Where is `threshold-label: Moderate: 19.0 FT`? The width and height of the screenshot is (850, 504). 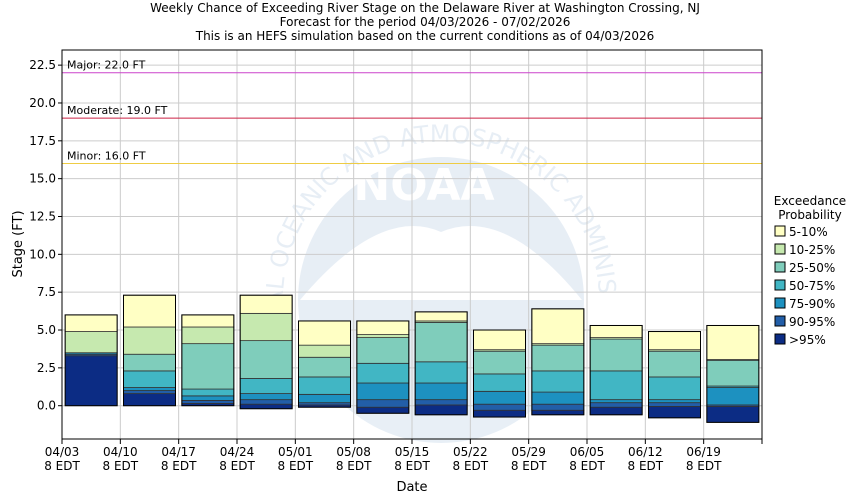 threshold-label: Moderate: 19.0 FT is located at coordinates (117, 110).